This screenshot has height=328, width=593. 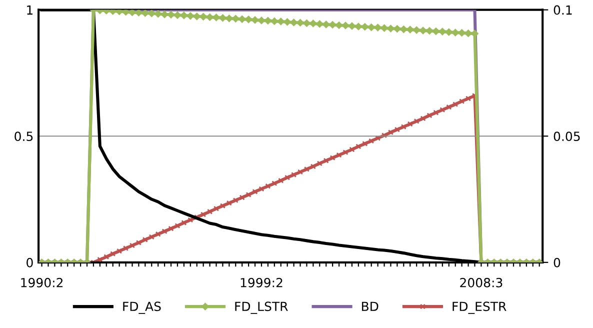 What do you see at coordinates (42, 283) in the screenshot?
I see `x-tick-label: 1990:2` at bounding box center [42, 283].